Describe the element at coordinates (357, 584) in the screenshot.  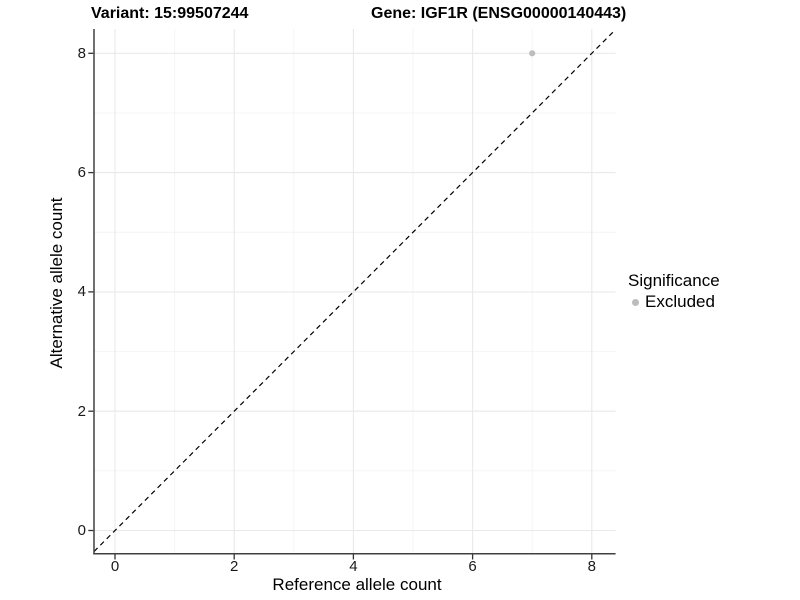
I see `x-axis-title: Reference allele count` at that location.